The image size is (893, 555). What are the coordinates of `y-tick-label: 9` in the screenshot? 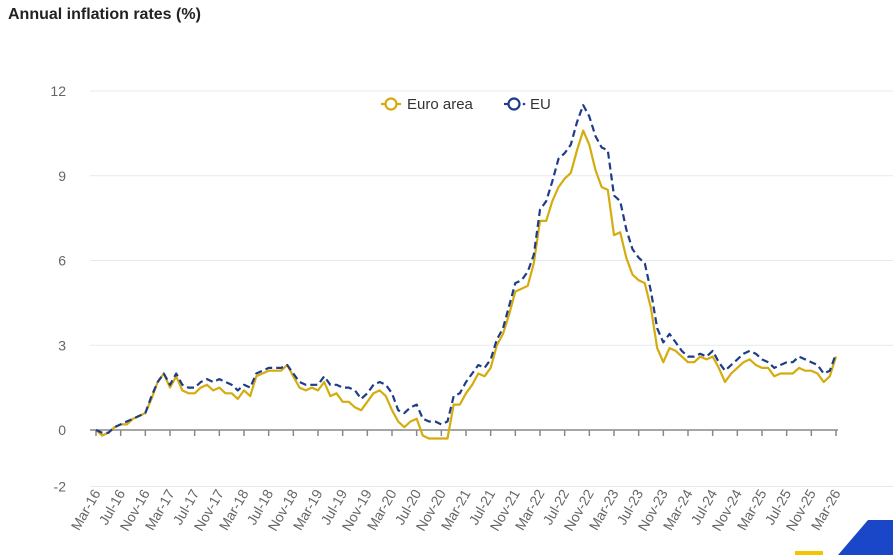 It's located at (62, 176).